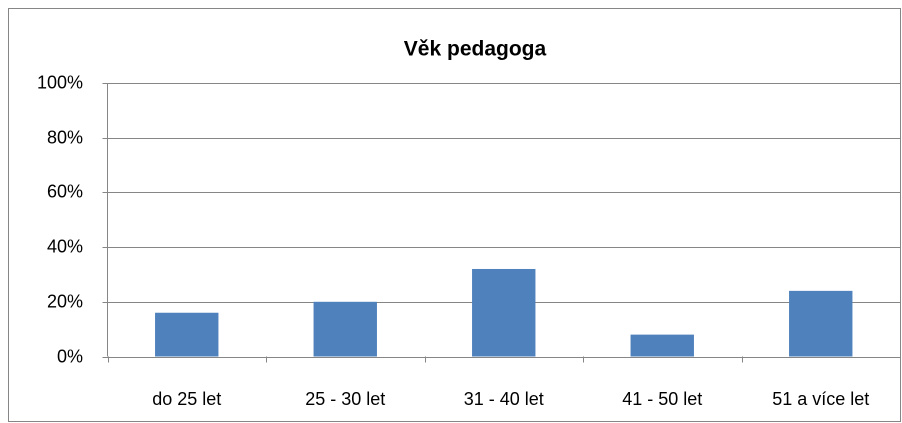 This screenshot has height=423, width=902. Describe the element at coordinates (70, 356) in the screenshot. I see `y-tick-label: 0%` at that location.